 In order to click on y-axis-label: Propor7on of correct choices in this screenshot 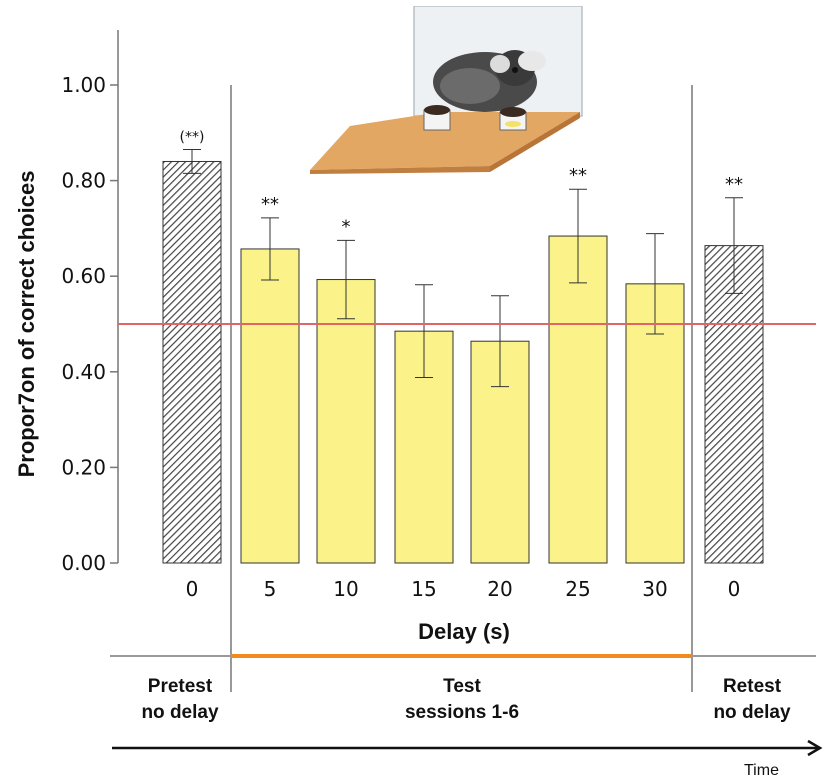, I will do `click(26, 324)`.